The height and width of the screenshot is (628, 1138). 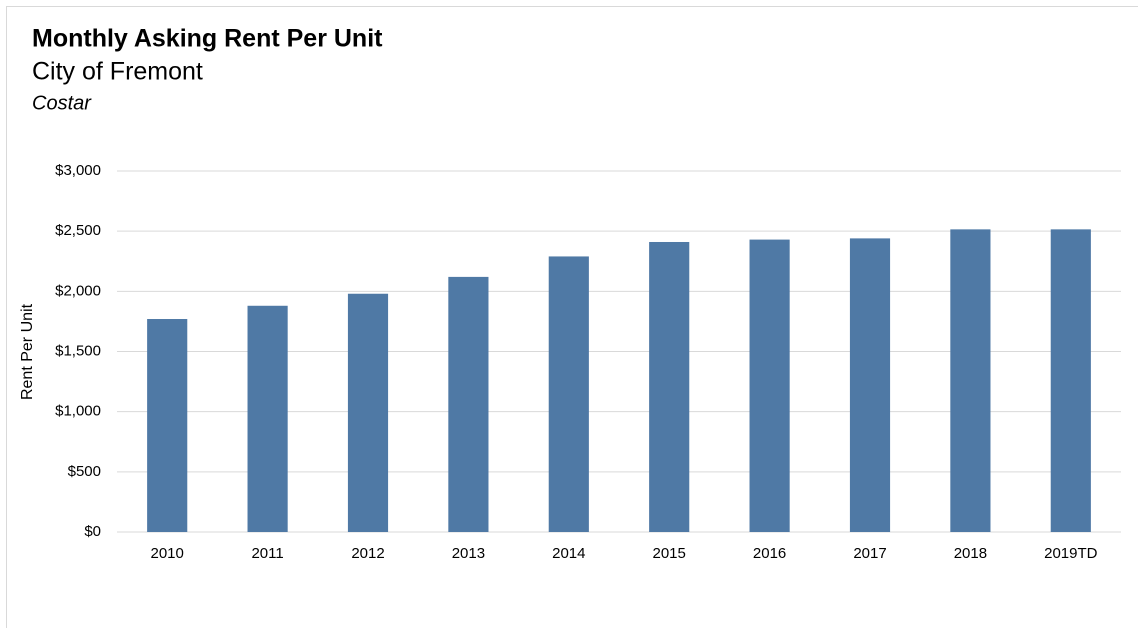 What do you see at coordinates (84, 471) in the screenshot?
I see `y-tick-label: $500` at bounding box center [84, 471].